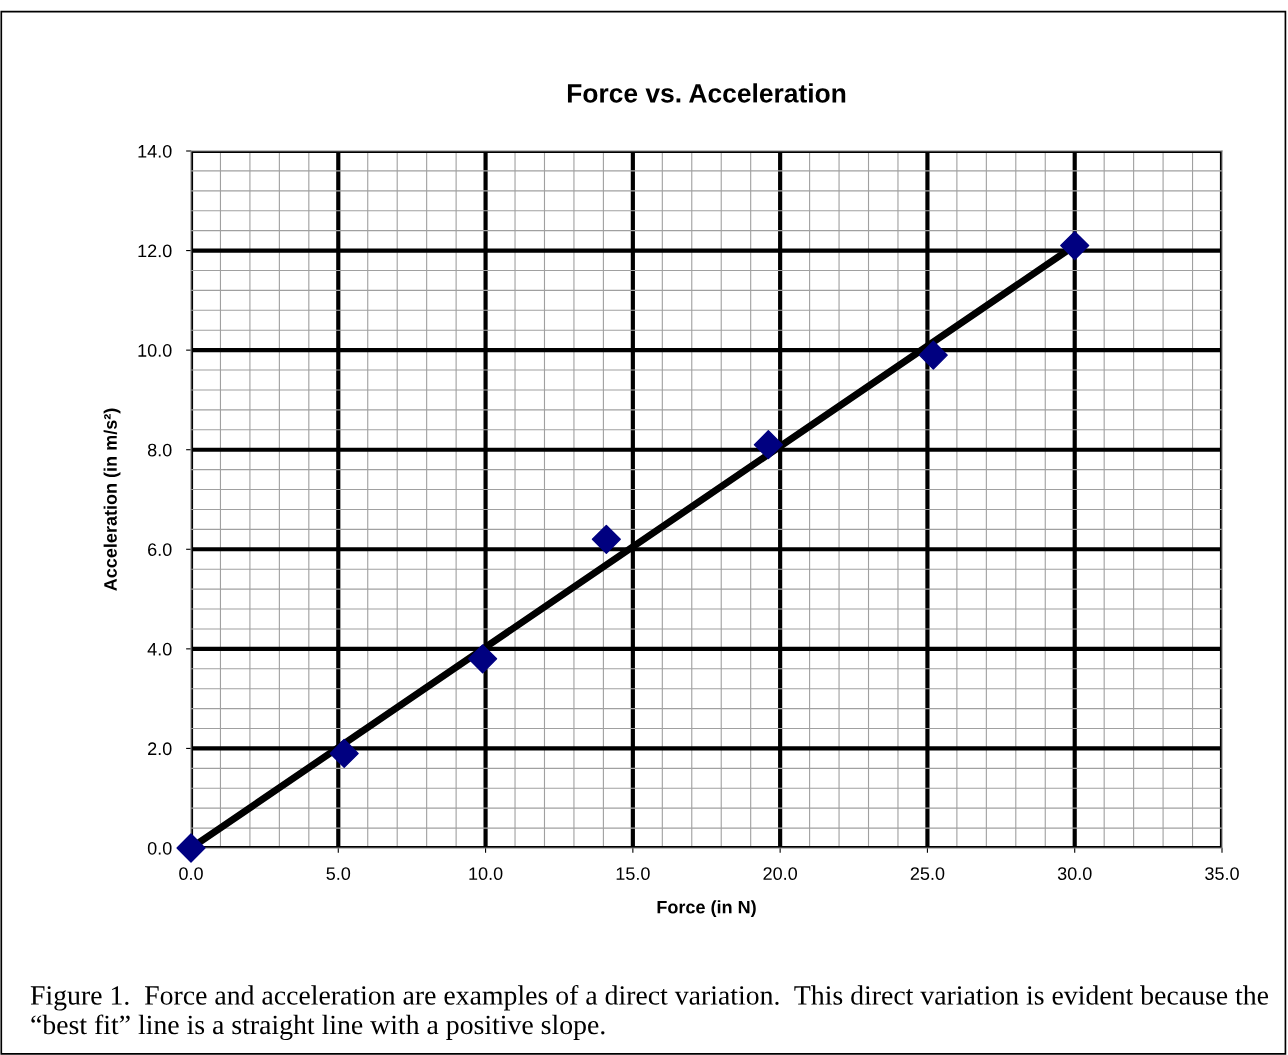 The height and width of the screenshot is (1055, 1288). What do you see at coordinates (159, 649) in the screenshot?
I see `y-tick-label: 4.0` at bounding box center [159, 649].